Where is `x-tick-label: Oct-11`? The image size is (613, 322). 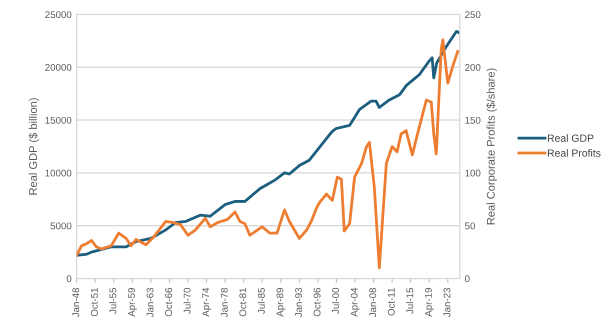 x-tick-label: Oct-11 is located at coordinates (391, 302).